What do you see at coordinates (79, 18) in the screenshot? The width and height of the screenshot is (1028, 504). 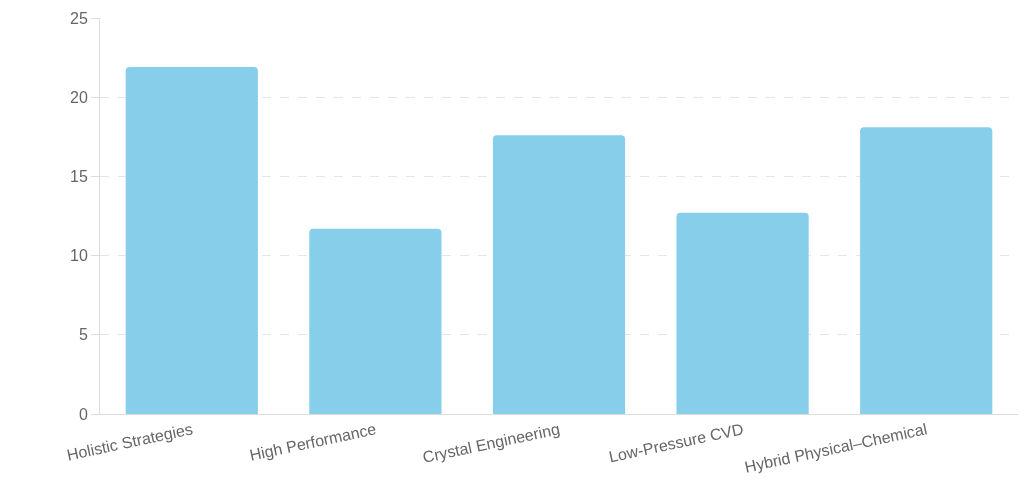 I see `y-tick-label: 25` at bounding box center [79, 18].